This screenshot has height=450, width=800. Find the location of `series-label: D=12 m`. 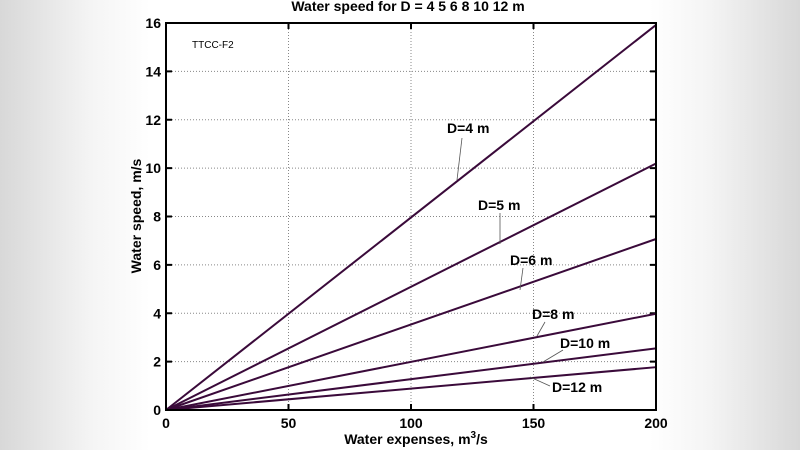

series-label: D=12 m is located at coordinates (577, 387).